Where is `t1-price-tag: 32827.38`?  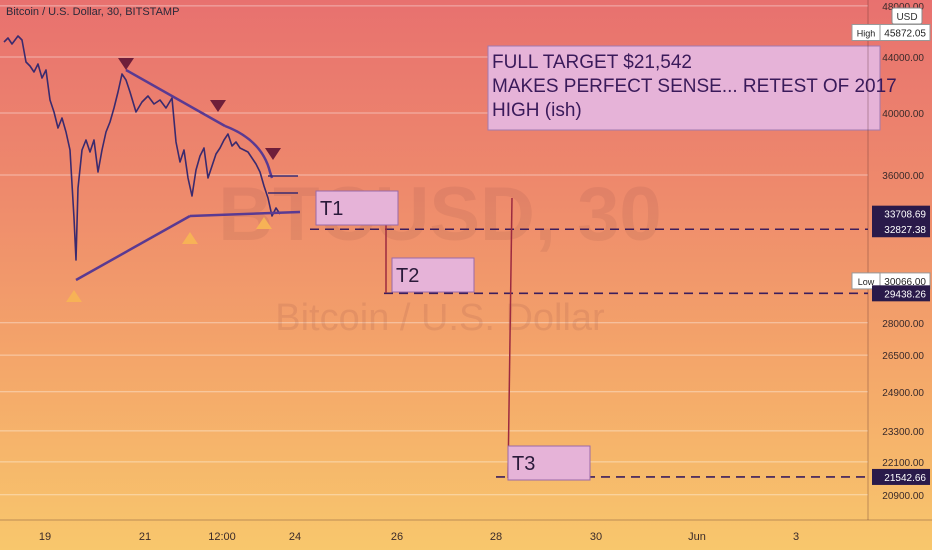 t1-price-tag: 32827.38 is located at coordinates (901, 229).